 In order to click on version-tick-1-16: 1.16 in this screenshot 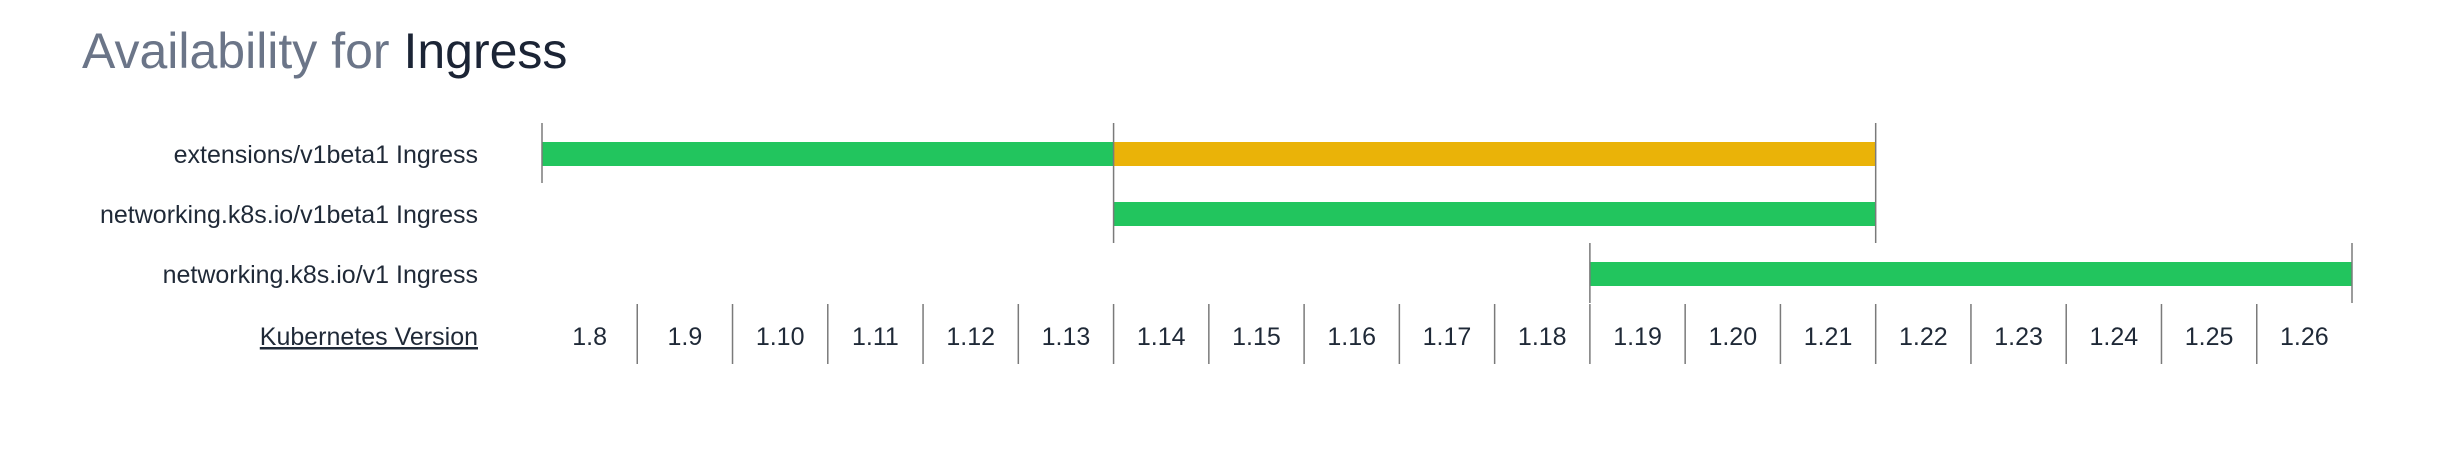, I will do `click(1351, 337)`.